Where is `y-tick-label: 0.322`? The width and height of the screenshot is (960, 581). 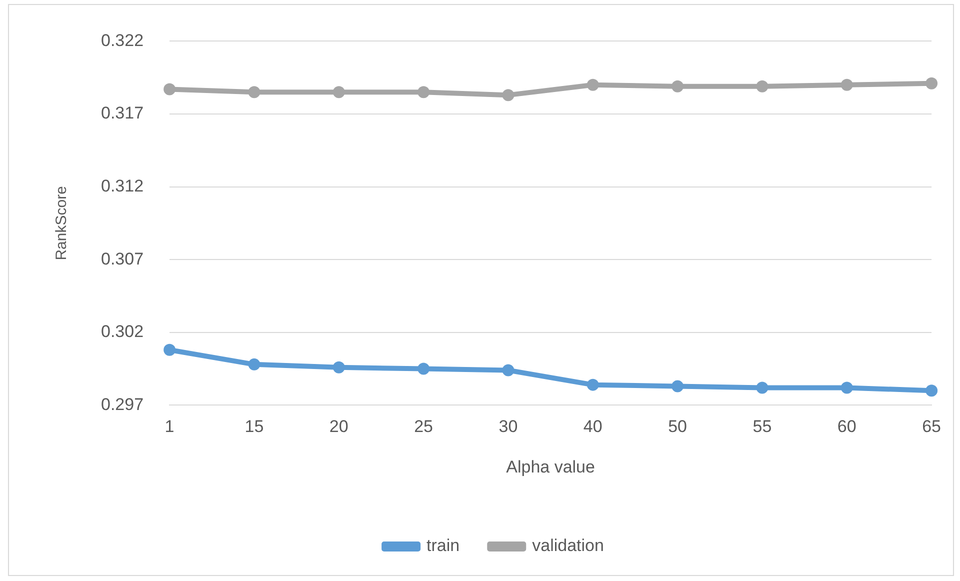 y-tick-label: 0.322 is located at coordinates (122, 40).